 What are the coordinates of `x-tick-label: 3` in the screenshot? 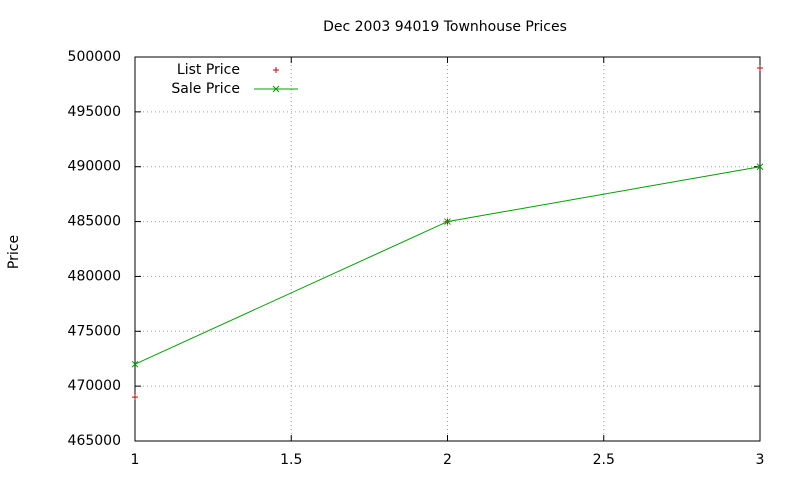 It's located at (760, 460).